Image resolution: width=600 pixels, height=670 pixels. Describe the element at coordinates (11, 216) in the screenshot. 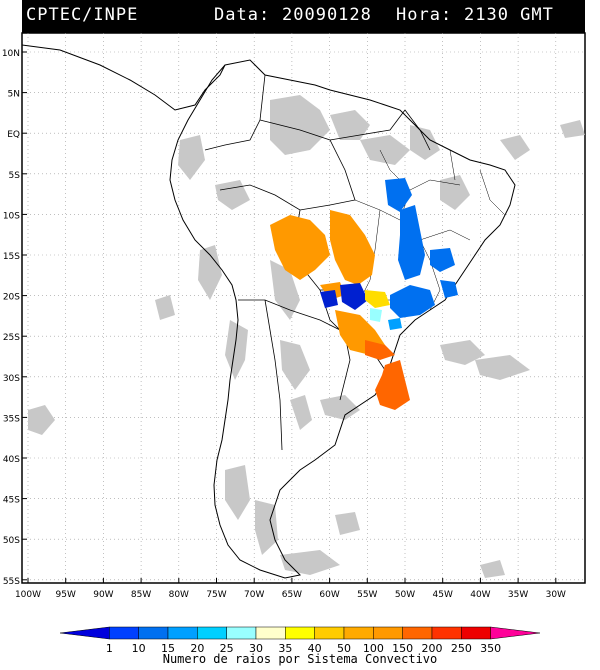

I see `lat-label: 10S` at that location.